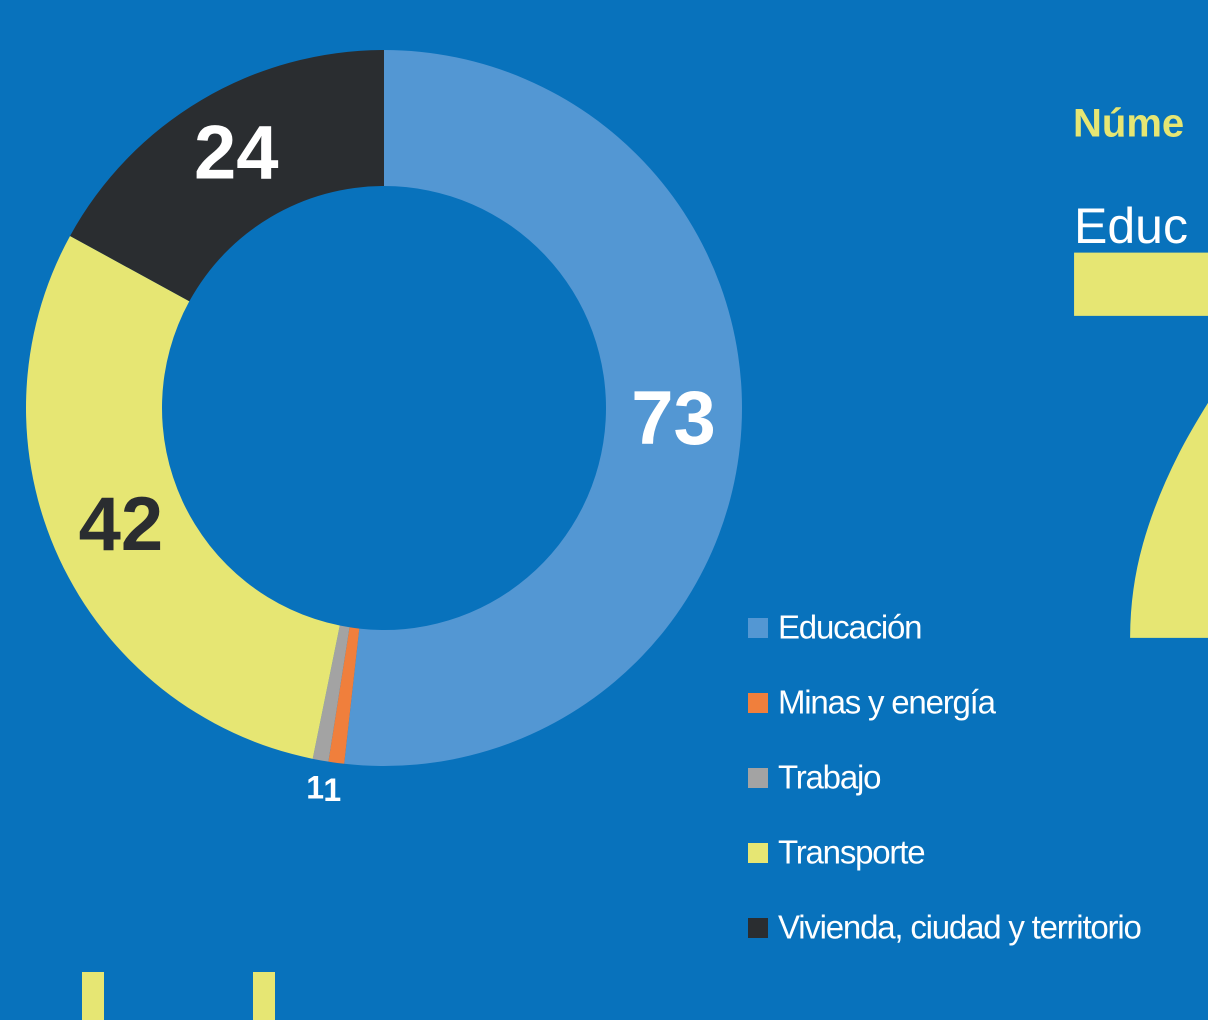  I want to click on legend-label: Educación, so click(849, 627).